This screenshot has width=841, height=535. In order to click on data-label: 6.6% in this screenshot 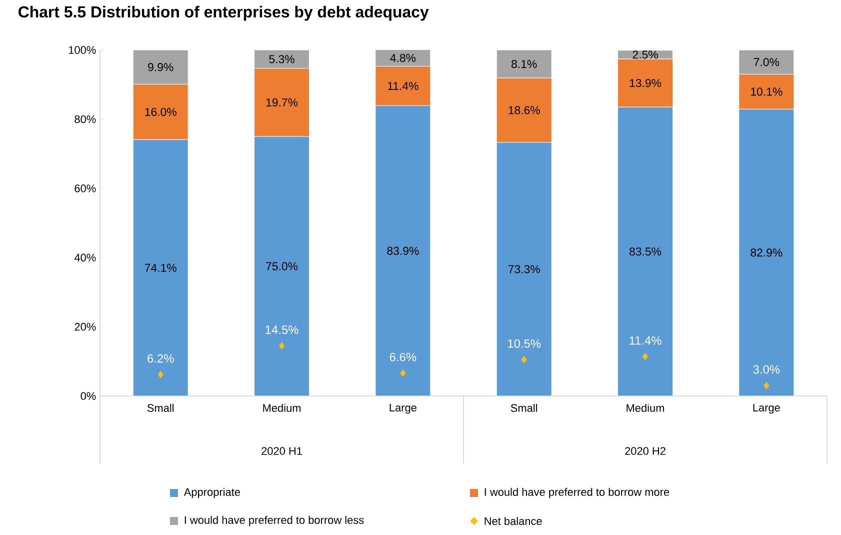, I will do `click(403, 357)`.